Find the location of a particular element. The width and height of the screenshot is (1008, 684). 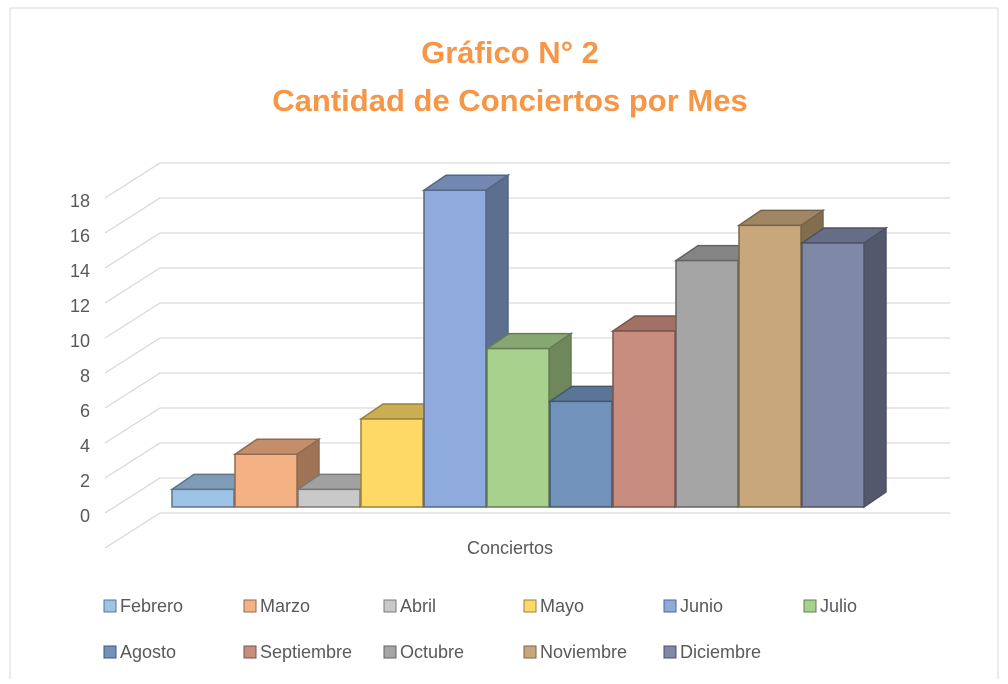

chart-title: Gráfico N° 2 is located at coordinates (510, 52).